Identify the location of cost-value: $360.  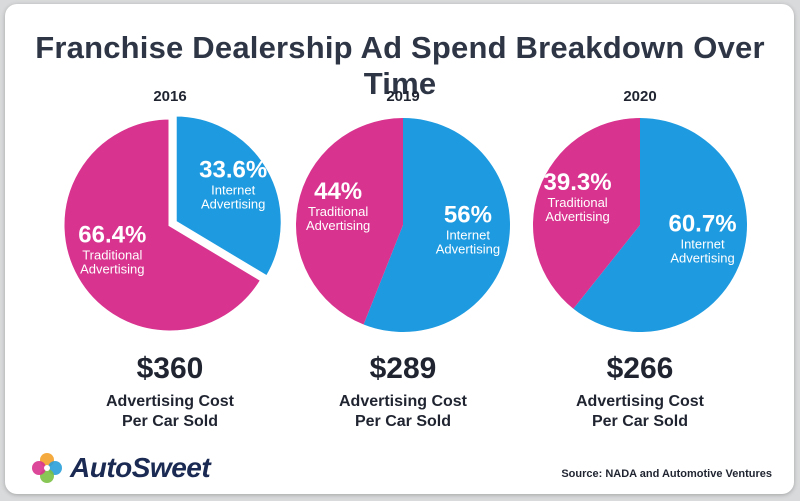
(170, 368).